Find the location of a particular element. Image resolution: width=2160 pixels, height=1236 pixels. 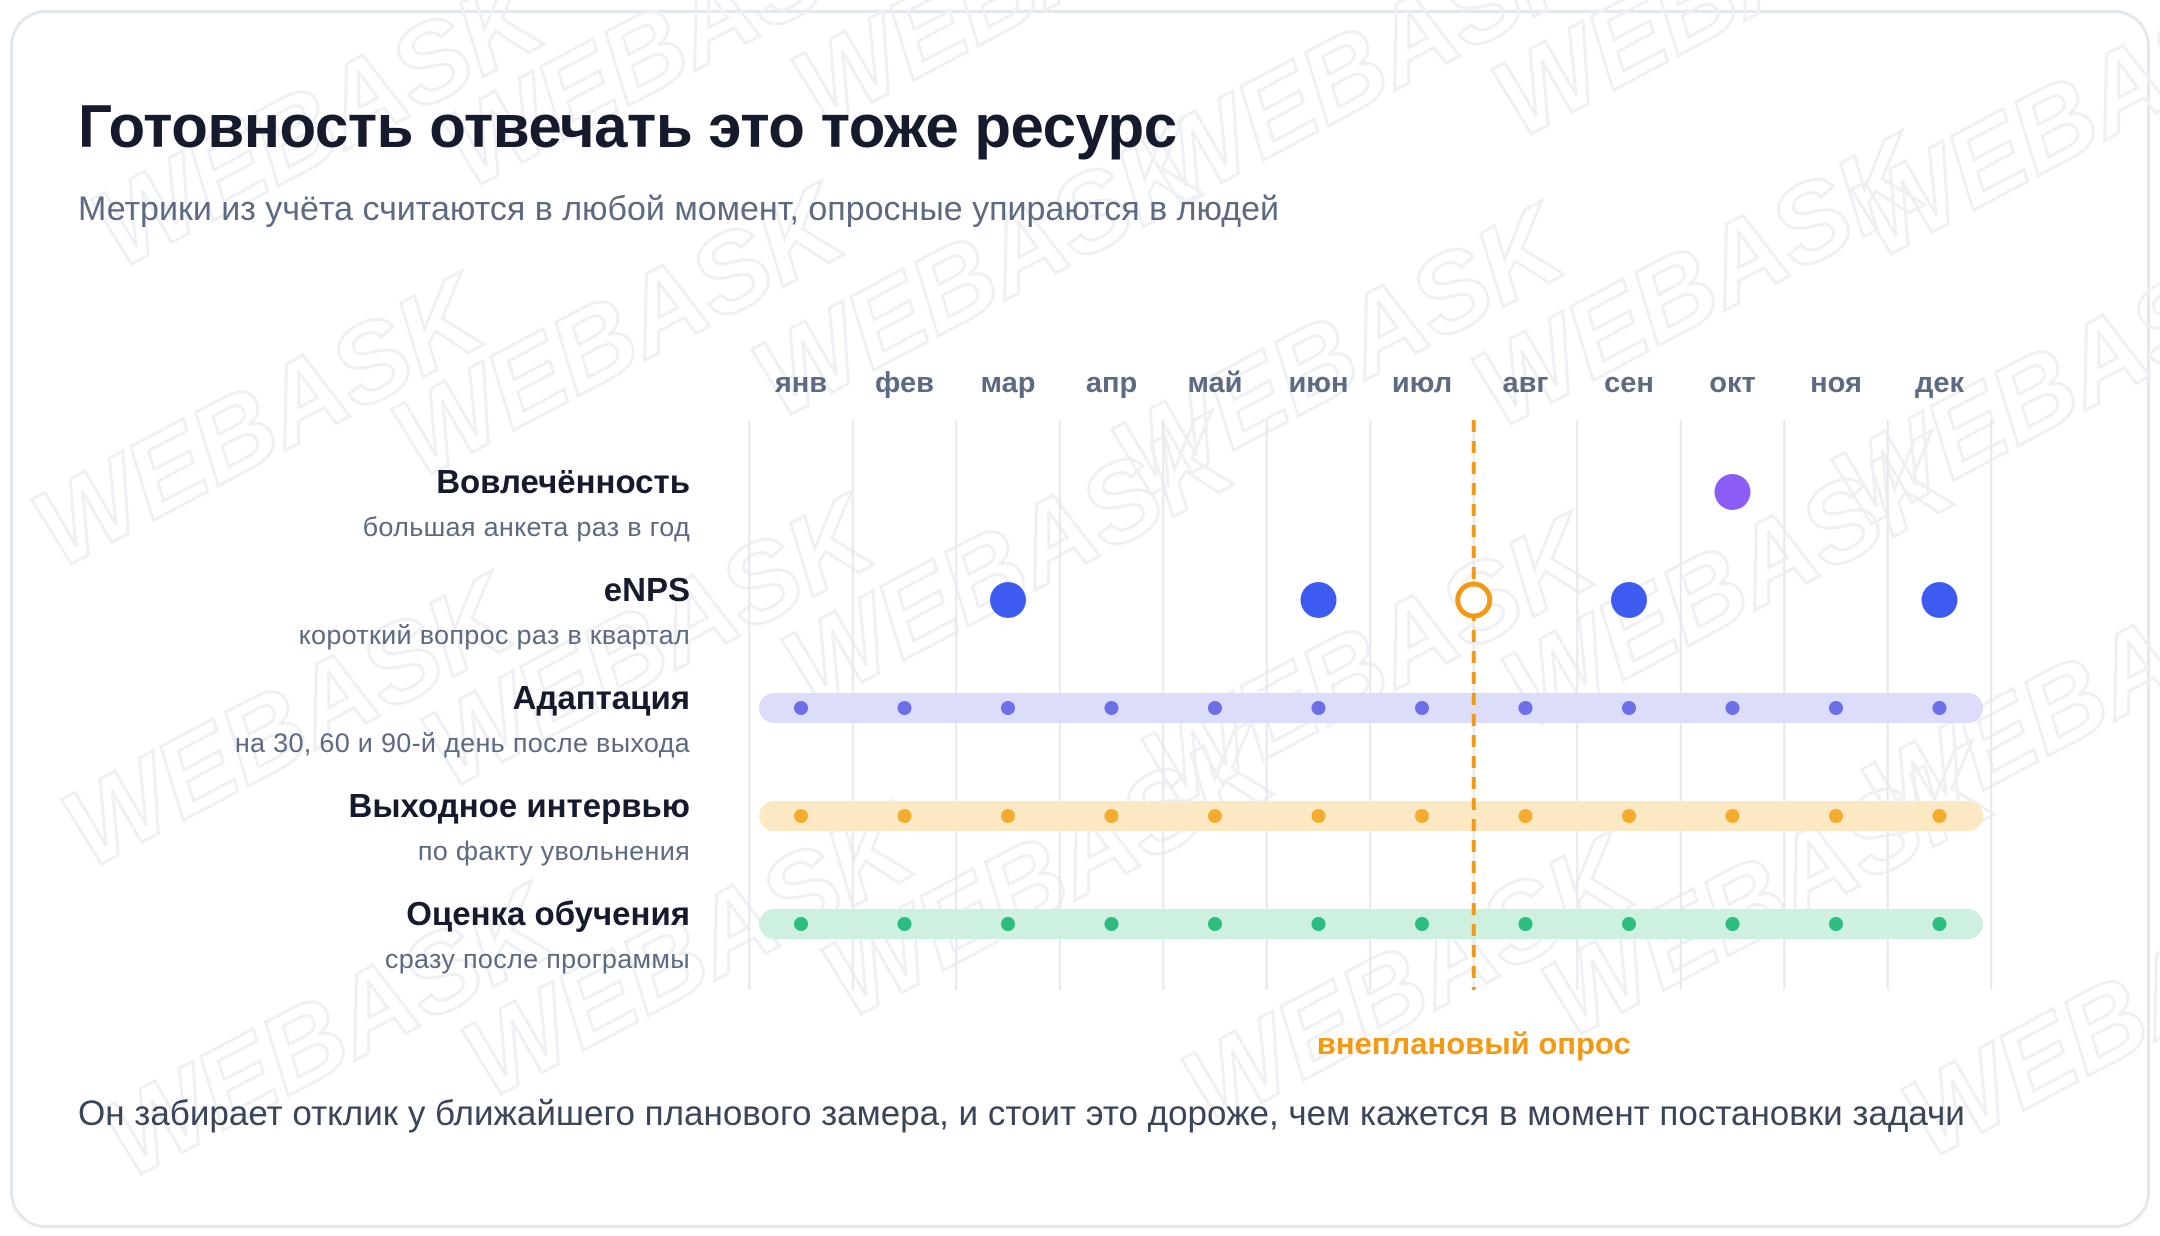

month-label: дек is located at coordinates (1940, 383).